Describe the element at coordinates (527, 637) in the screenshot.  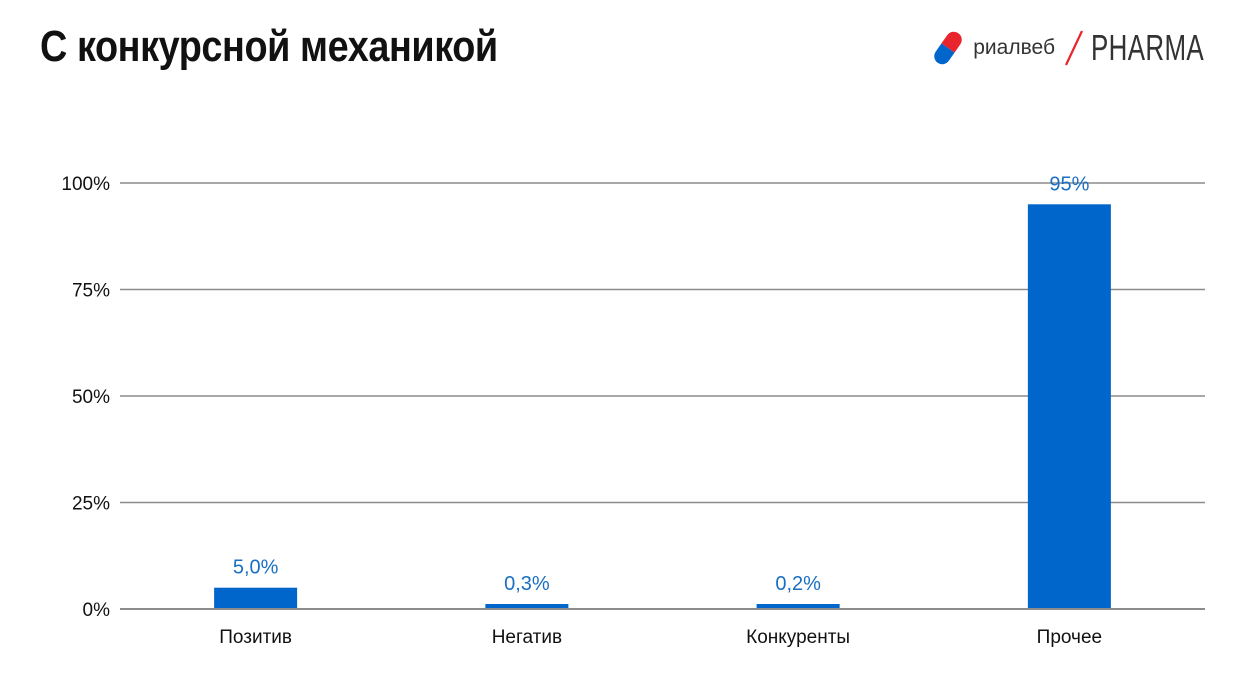
I see `x-tick-label: Негатив` at that location.